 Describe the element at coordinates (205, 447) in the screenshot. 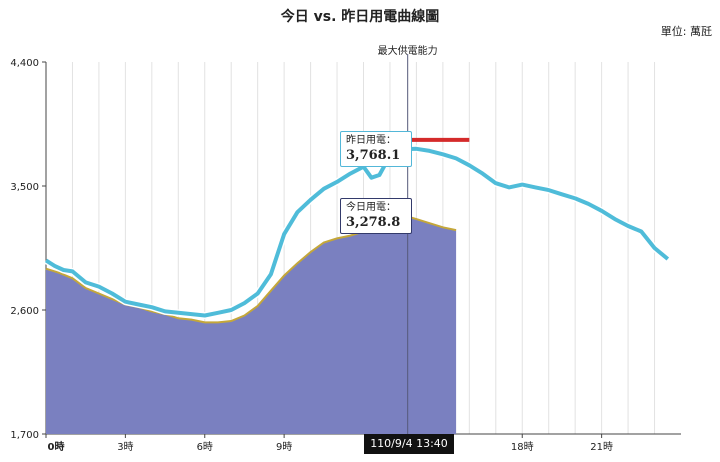

I see `x-tick-label: 6時` at that location.